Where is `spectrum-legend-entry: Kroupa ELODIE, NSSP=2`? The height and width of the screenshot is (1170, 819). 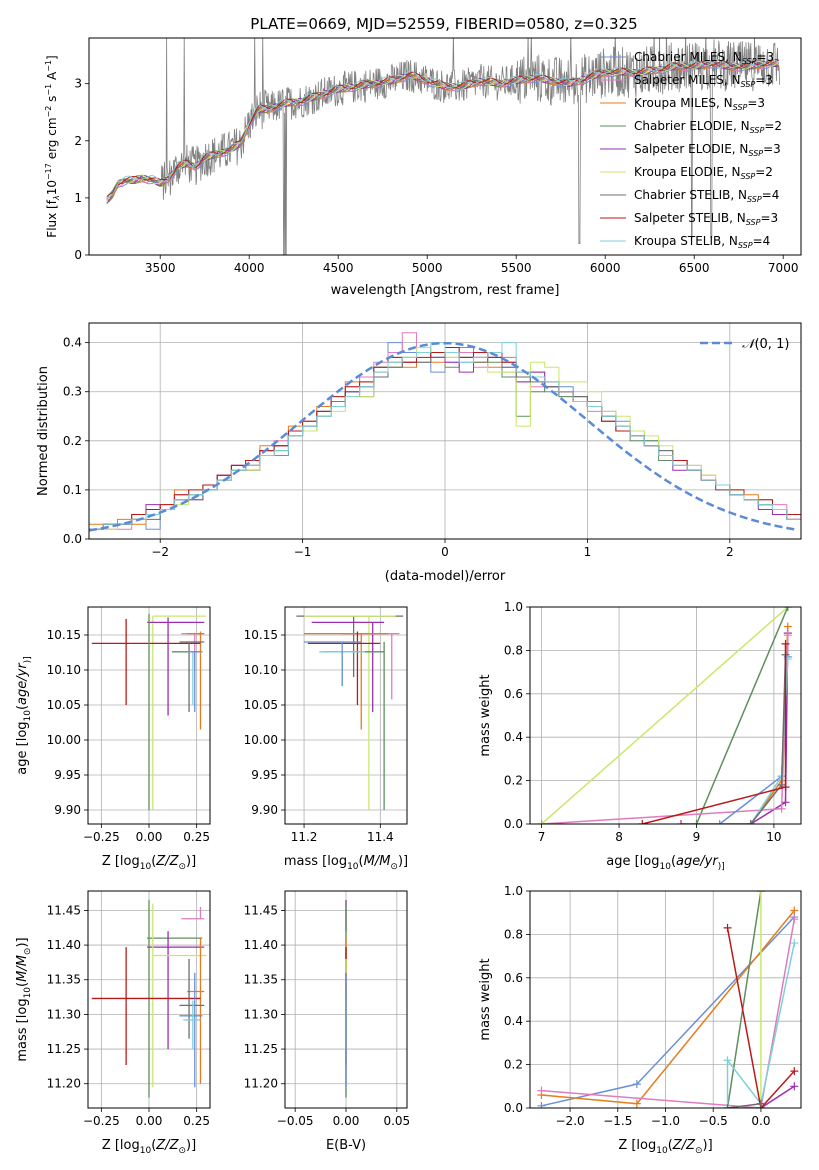
spectrum-legend-entry: Kroupa ELODIE, NSSP=2 is located at coordinates (703, 173).